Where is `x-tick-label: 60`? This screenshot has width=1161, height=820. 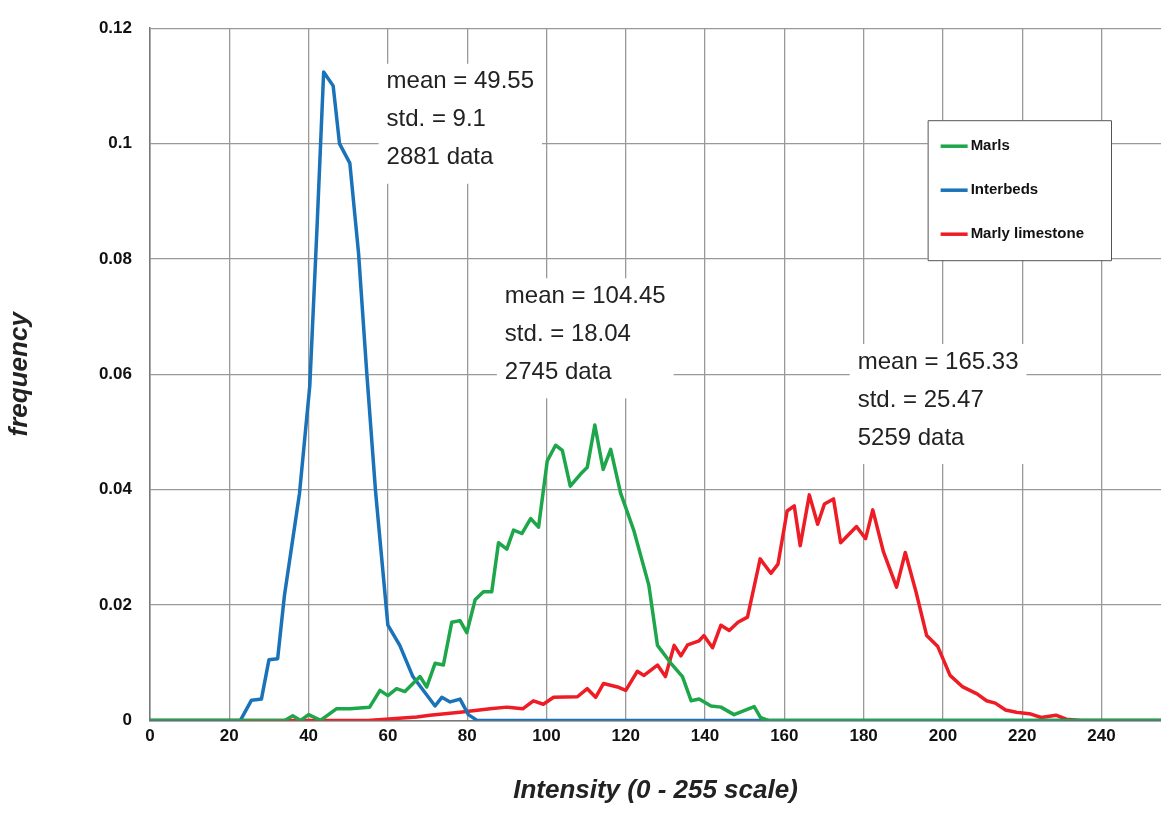 x-tick-label: 60 is located at coordinates (388, 736).